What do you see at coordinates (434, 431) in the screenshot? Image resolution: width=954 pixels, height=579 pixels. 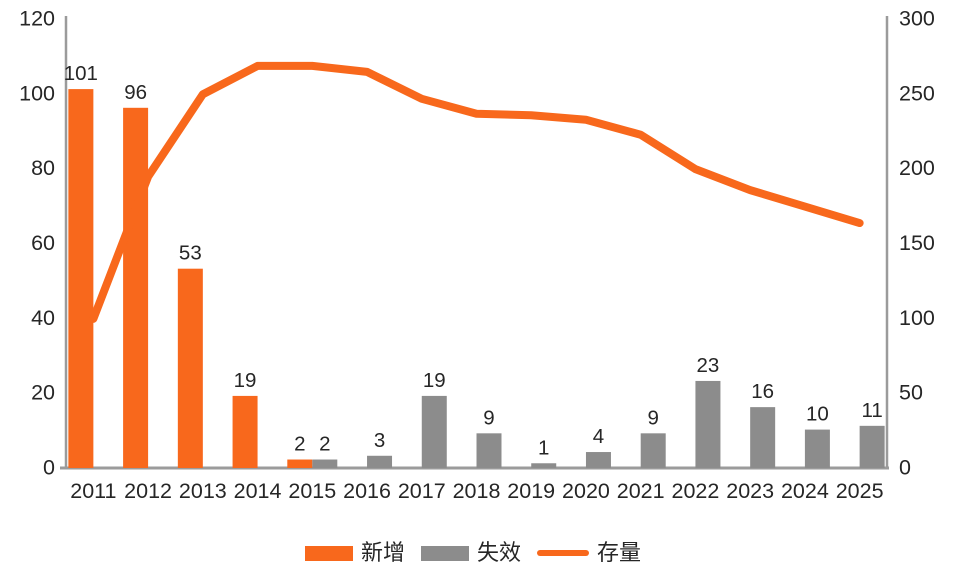 I see `expired-bar-2017` at bounding box center [434, 431].